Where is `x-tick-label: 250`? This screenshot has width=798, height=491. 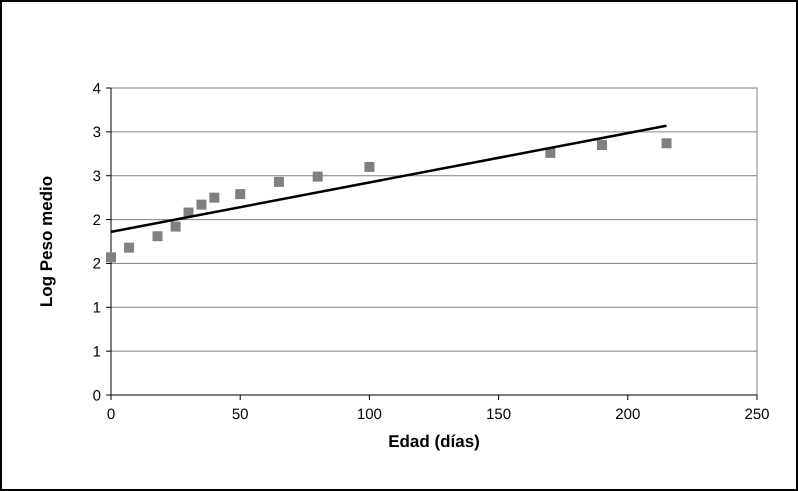 x-tick-label: 250 is located at coordinates (757, 414).